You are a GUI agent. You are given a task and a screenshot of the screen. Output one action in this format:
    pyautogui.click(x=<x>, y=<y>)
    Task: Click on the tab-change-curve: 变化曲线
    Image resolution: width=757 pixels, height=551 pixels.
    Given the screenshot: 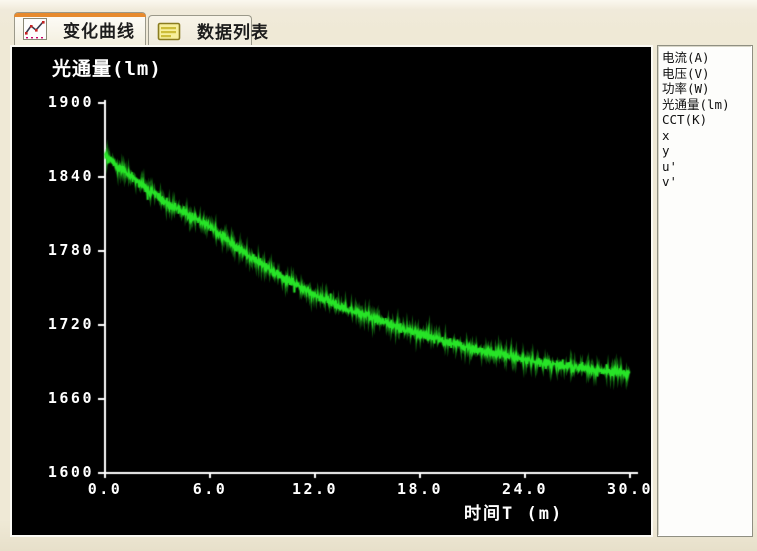 What is the action you would take?
    pyautogui.click(x=80, y=28)
    